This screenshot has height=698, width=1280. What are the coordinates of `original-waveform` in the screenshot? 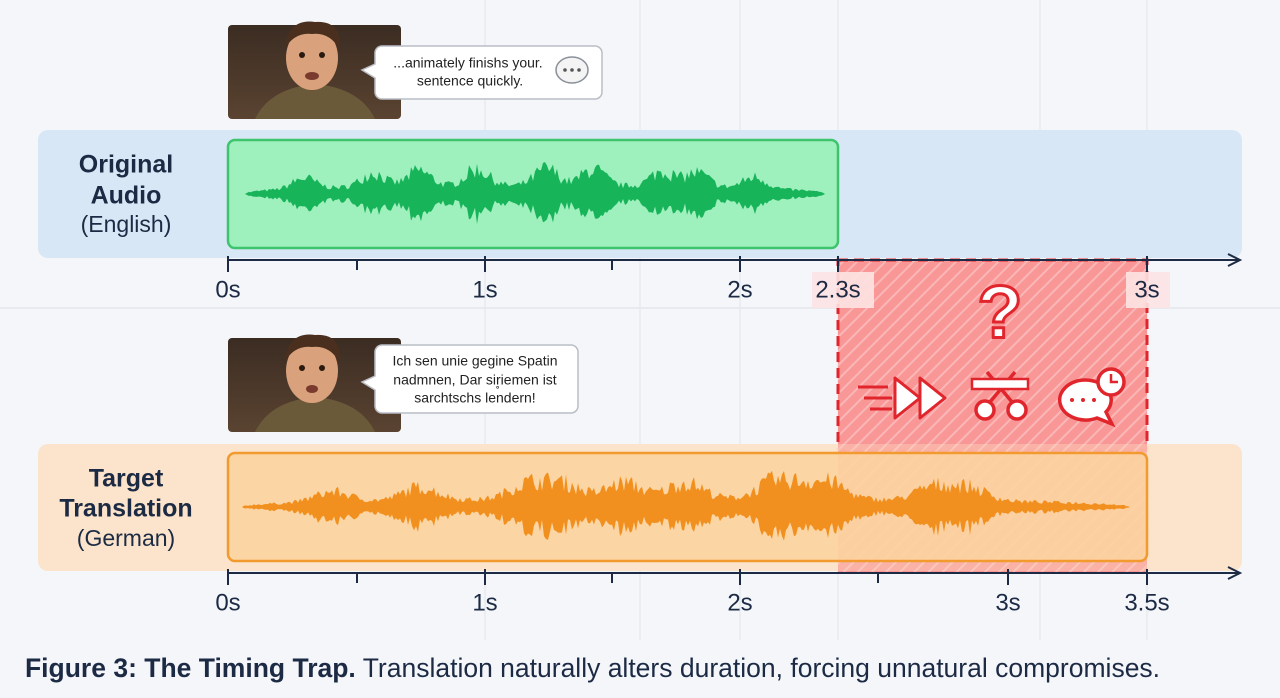 It's located at (535, 193).